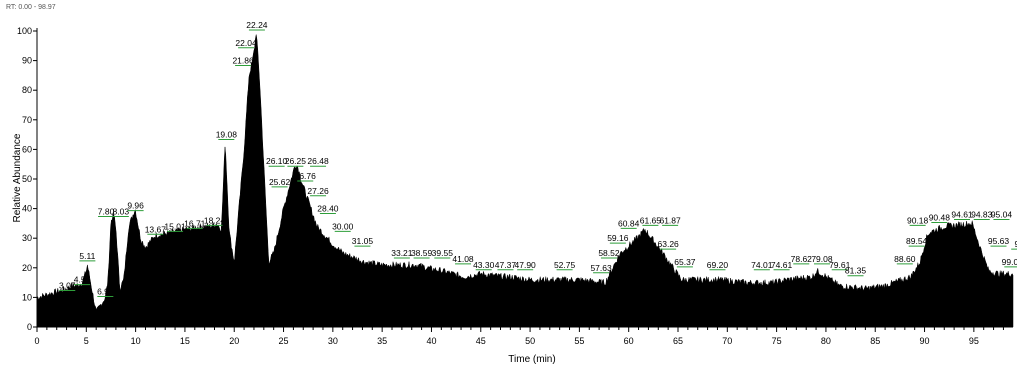  What do you see at coordinates (243, 61) in the screenshot?
I see `peak-label: 21.86` at bounding box center [243, 61].